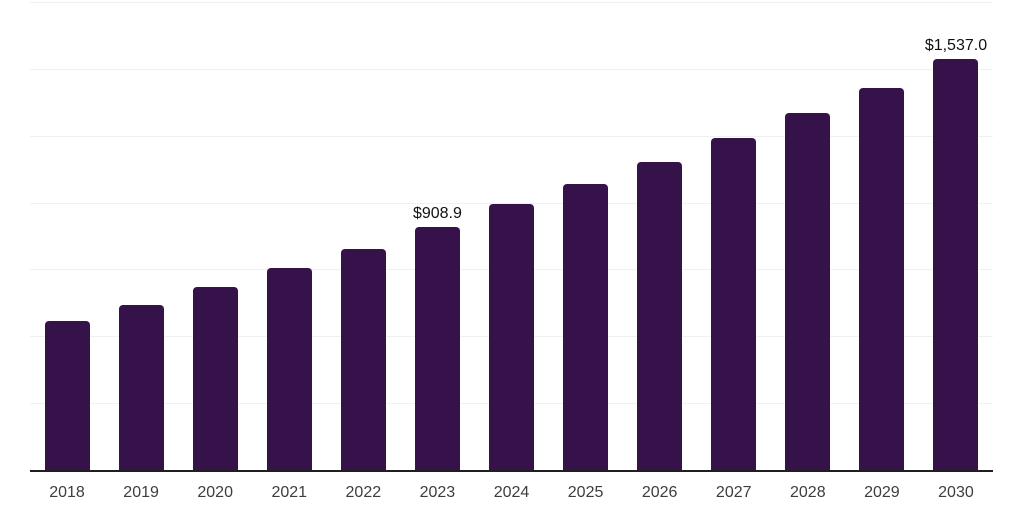 The height and width of the screenshot is (512, 1024). I want to click on bar-value-label-2030: $1,537.0, so click(956, 45).